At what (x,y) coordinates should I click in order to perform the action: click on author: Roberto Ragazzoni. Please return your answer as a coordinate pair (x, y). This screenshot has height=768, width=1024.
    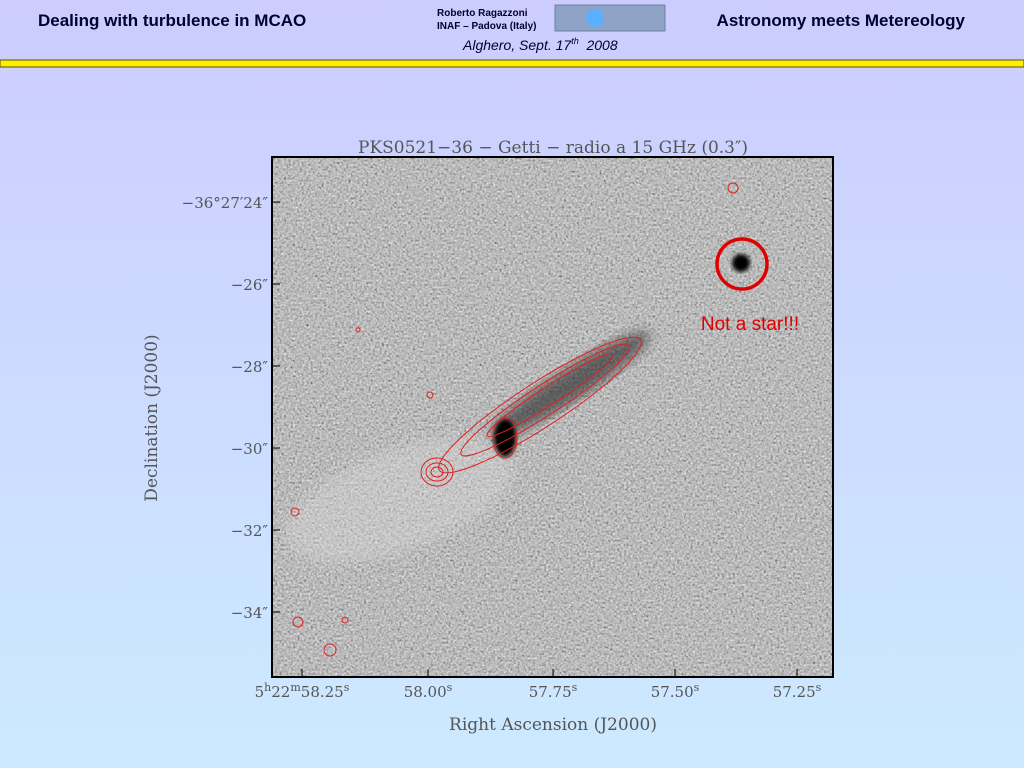
    Looking at the image, I should click on (482, 13).